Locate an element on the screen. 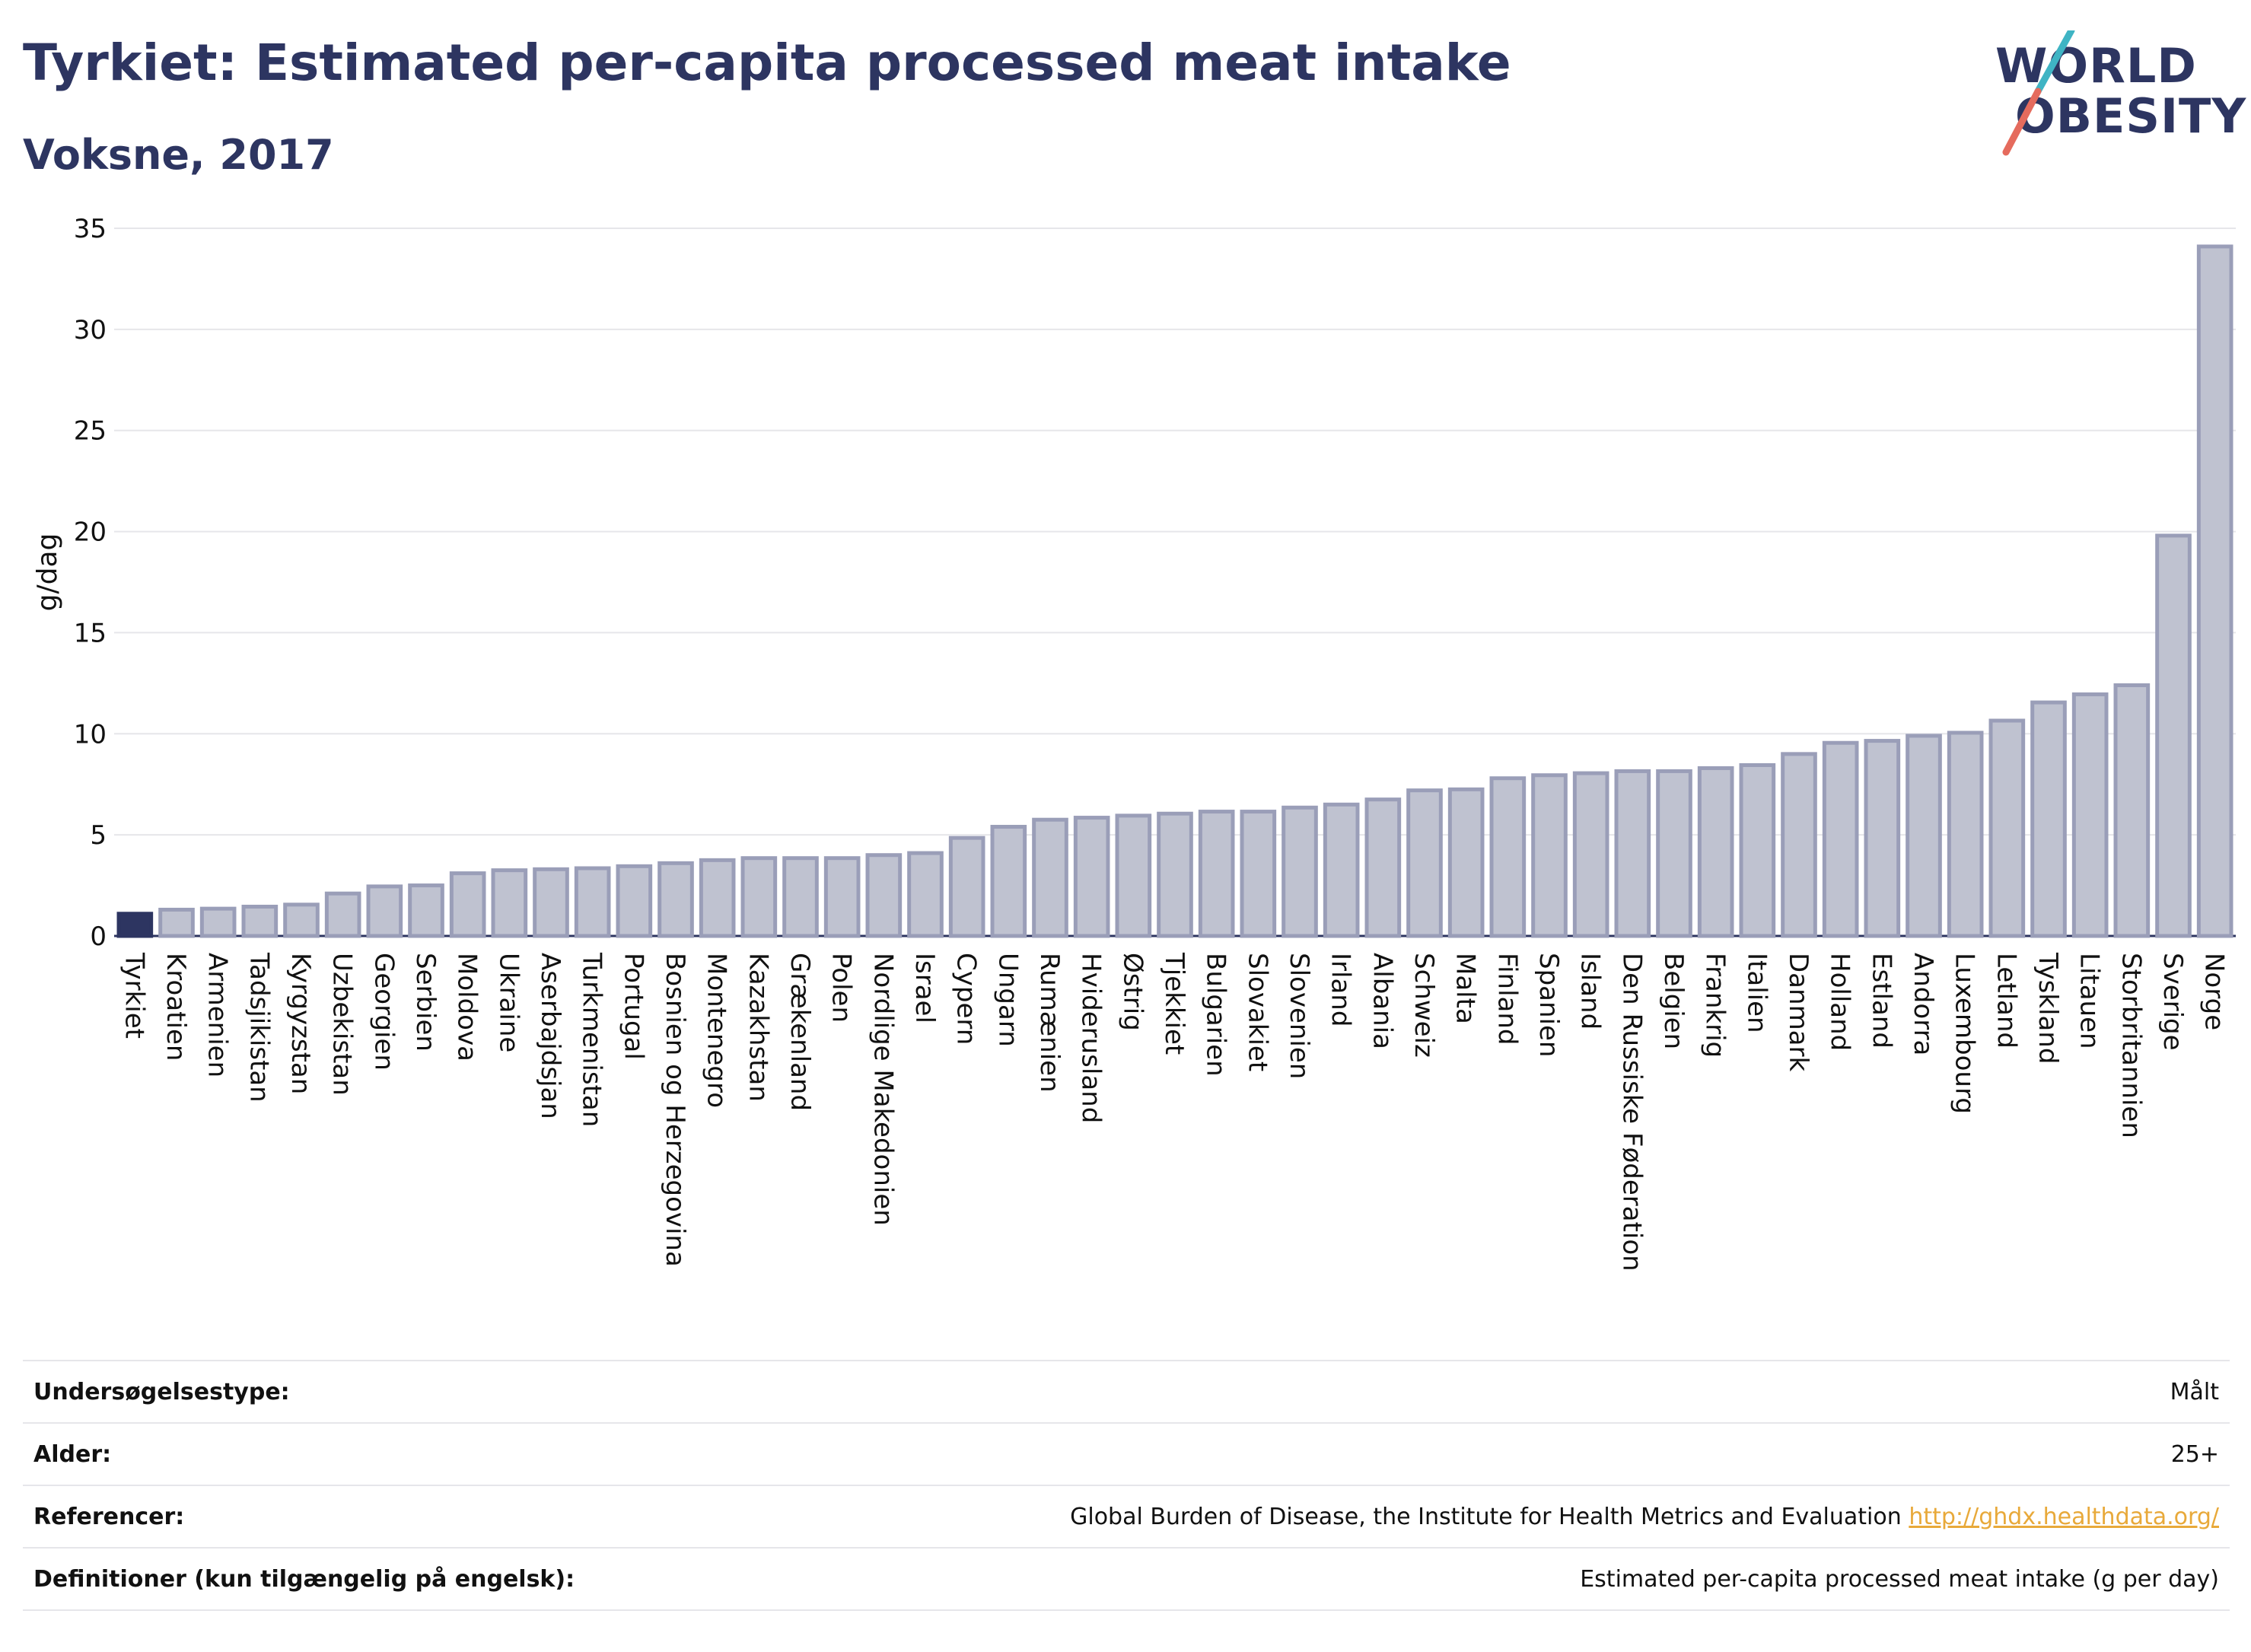  x-tick-label: Kazakhstan is located at coordinates (758, 1027).